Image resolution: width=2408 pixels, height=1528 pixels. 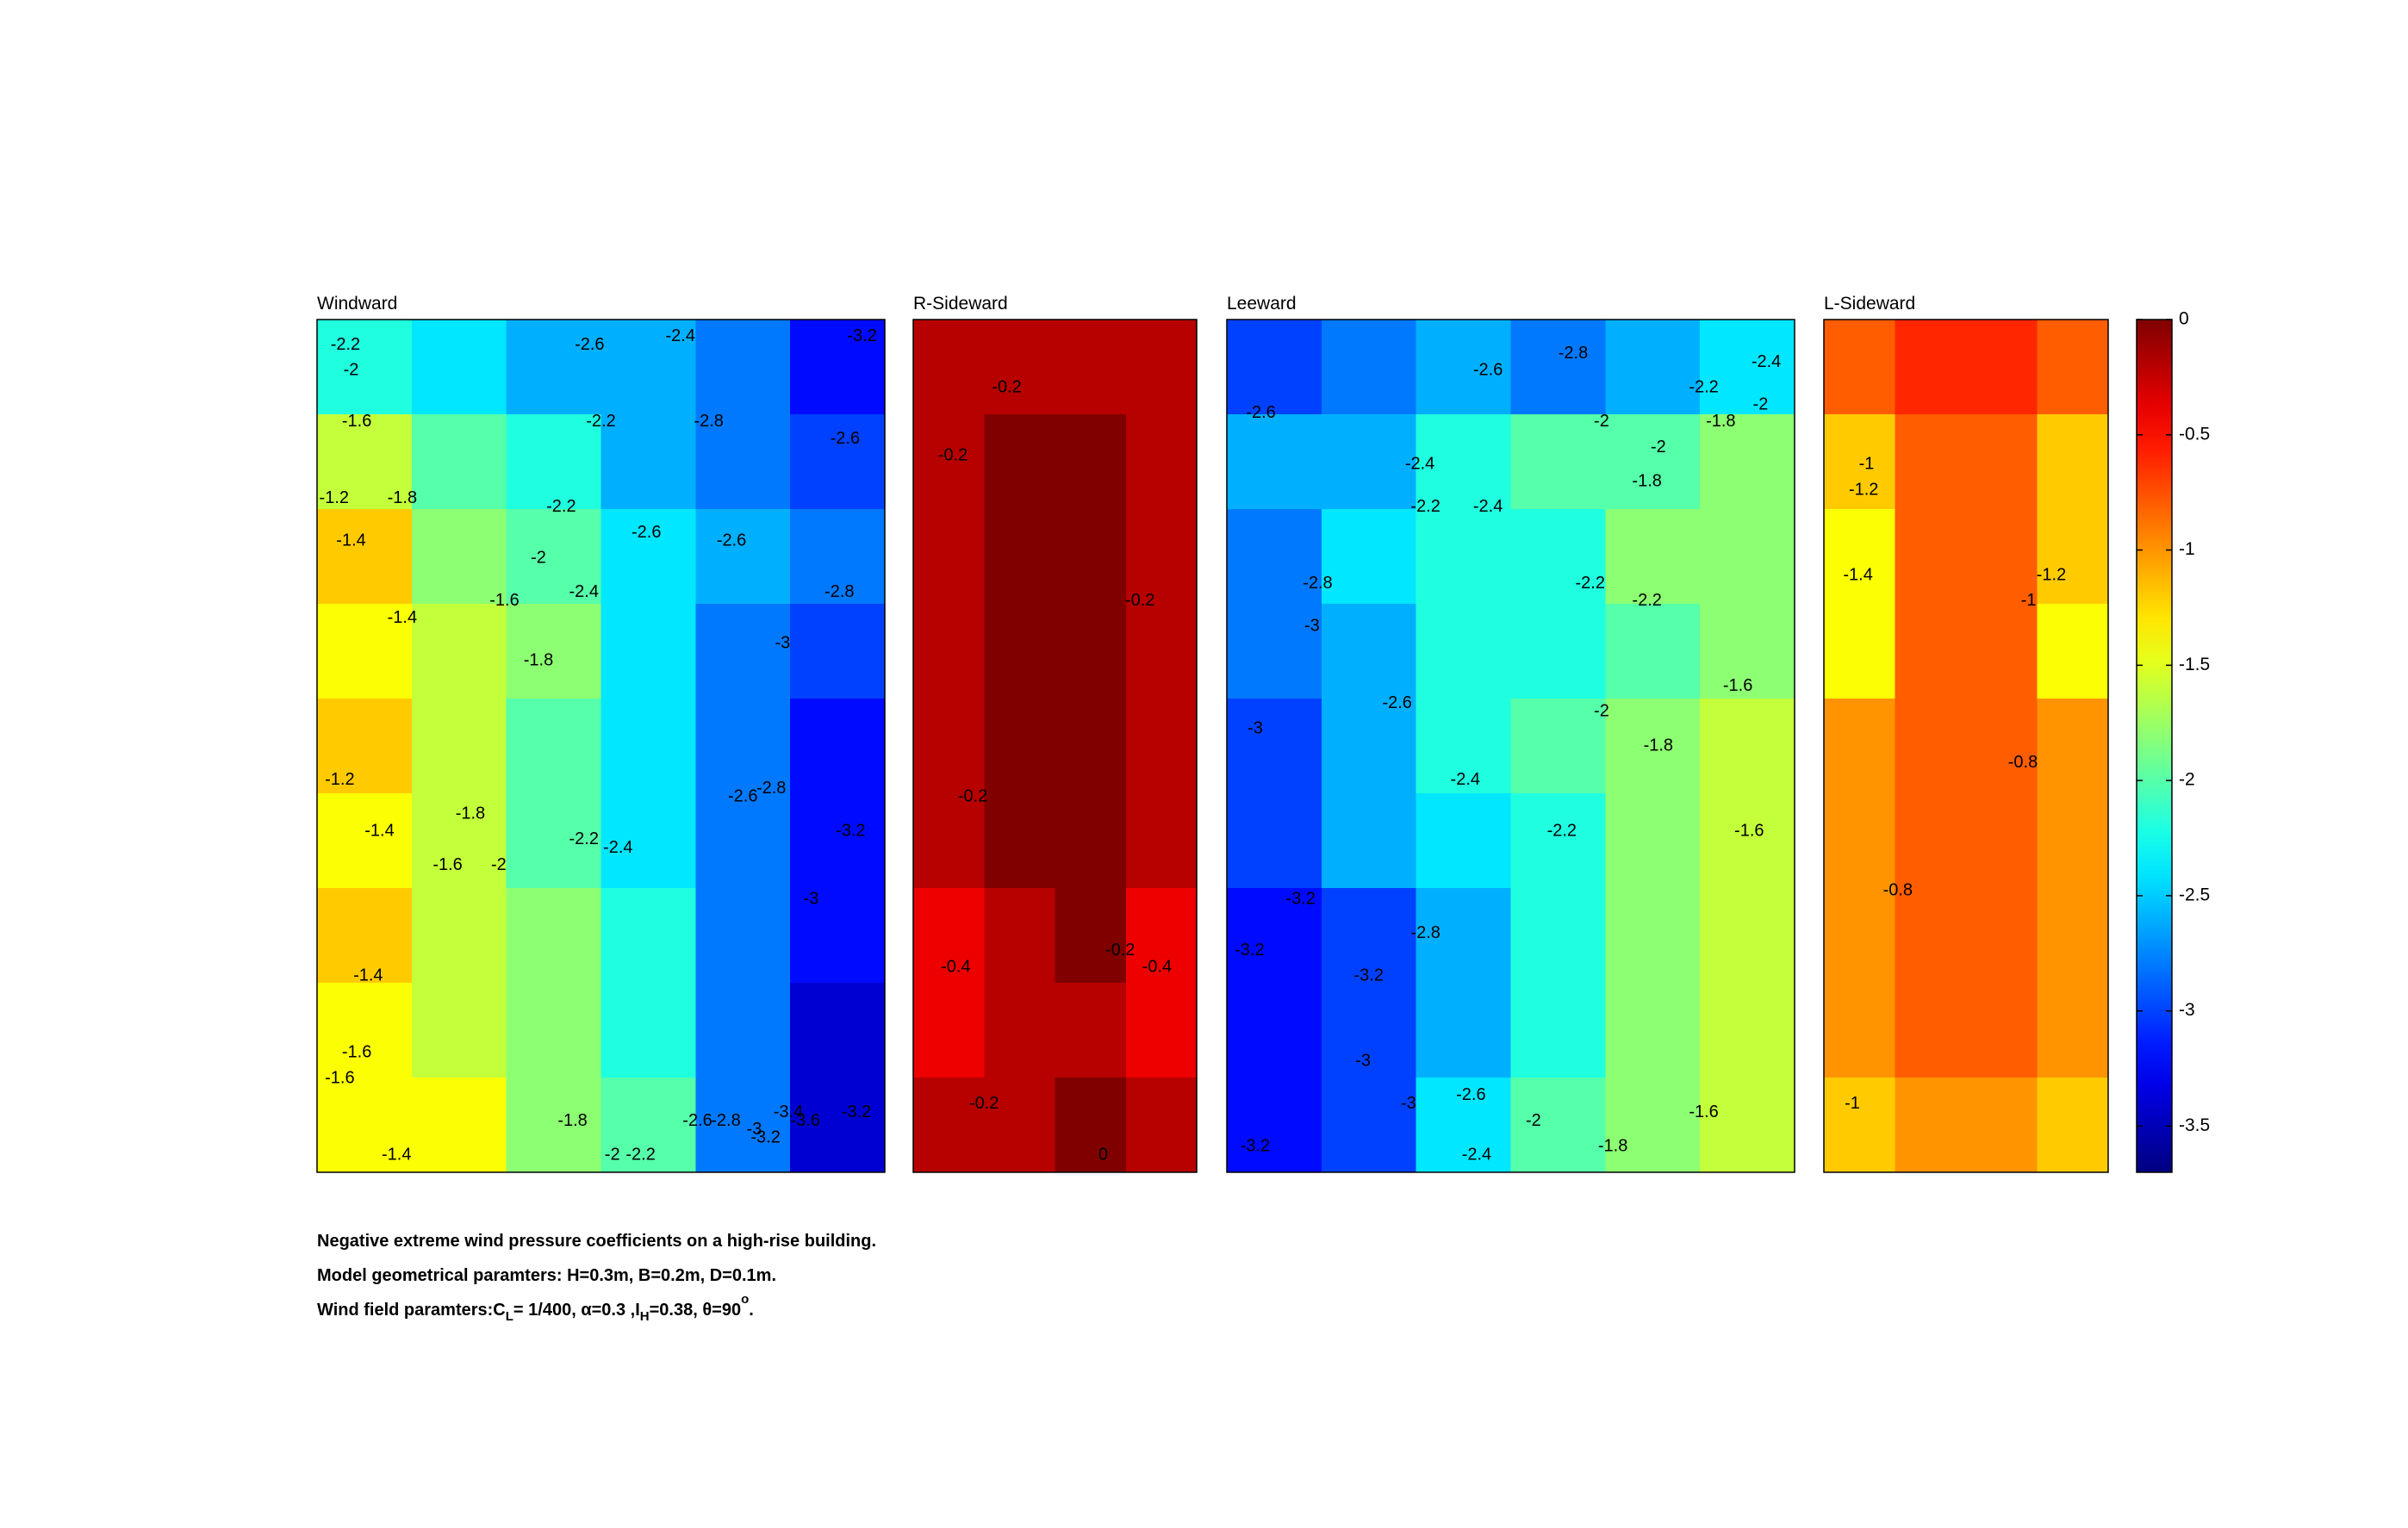 What do you see at coordinates (1870, 304) in the screenshot?
I see `panel-title: L-Sideward` at bounding box center [1870, 304].